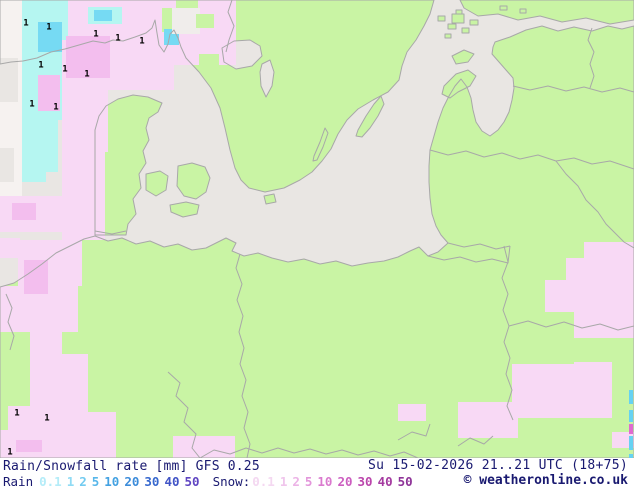  I want to click on dry-gap-patch, so click(186, 21).